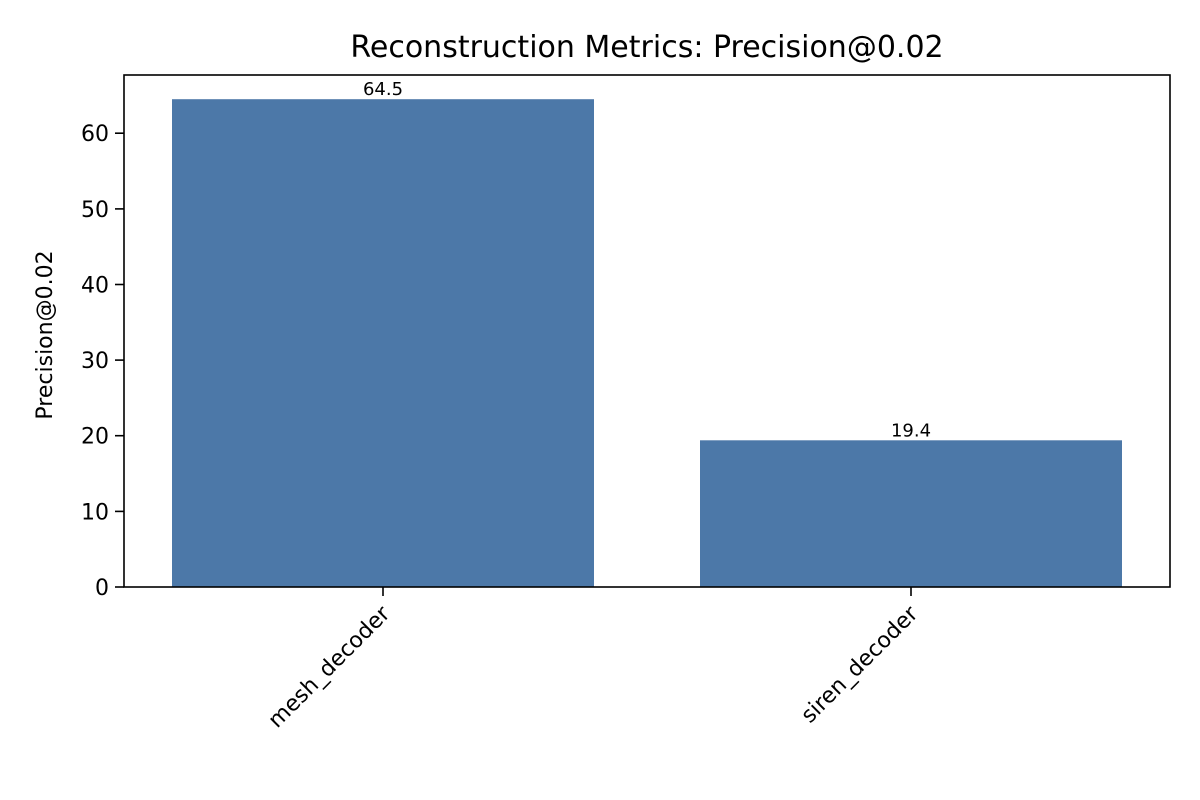 The width and height of the screenshot is (1200, 800). What do you see at coordinates (45, 334) in the screenshot?
I see `y-axis-label: Precision@0.02` at bounding box center [45, 334].